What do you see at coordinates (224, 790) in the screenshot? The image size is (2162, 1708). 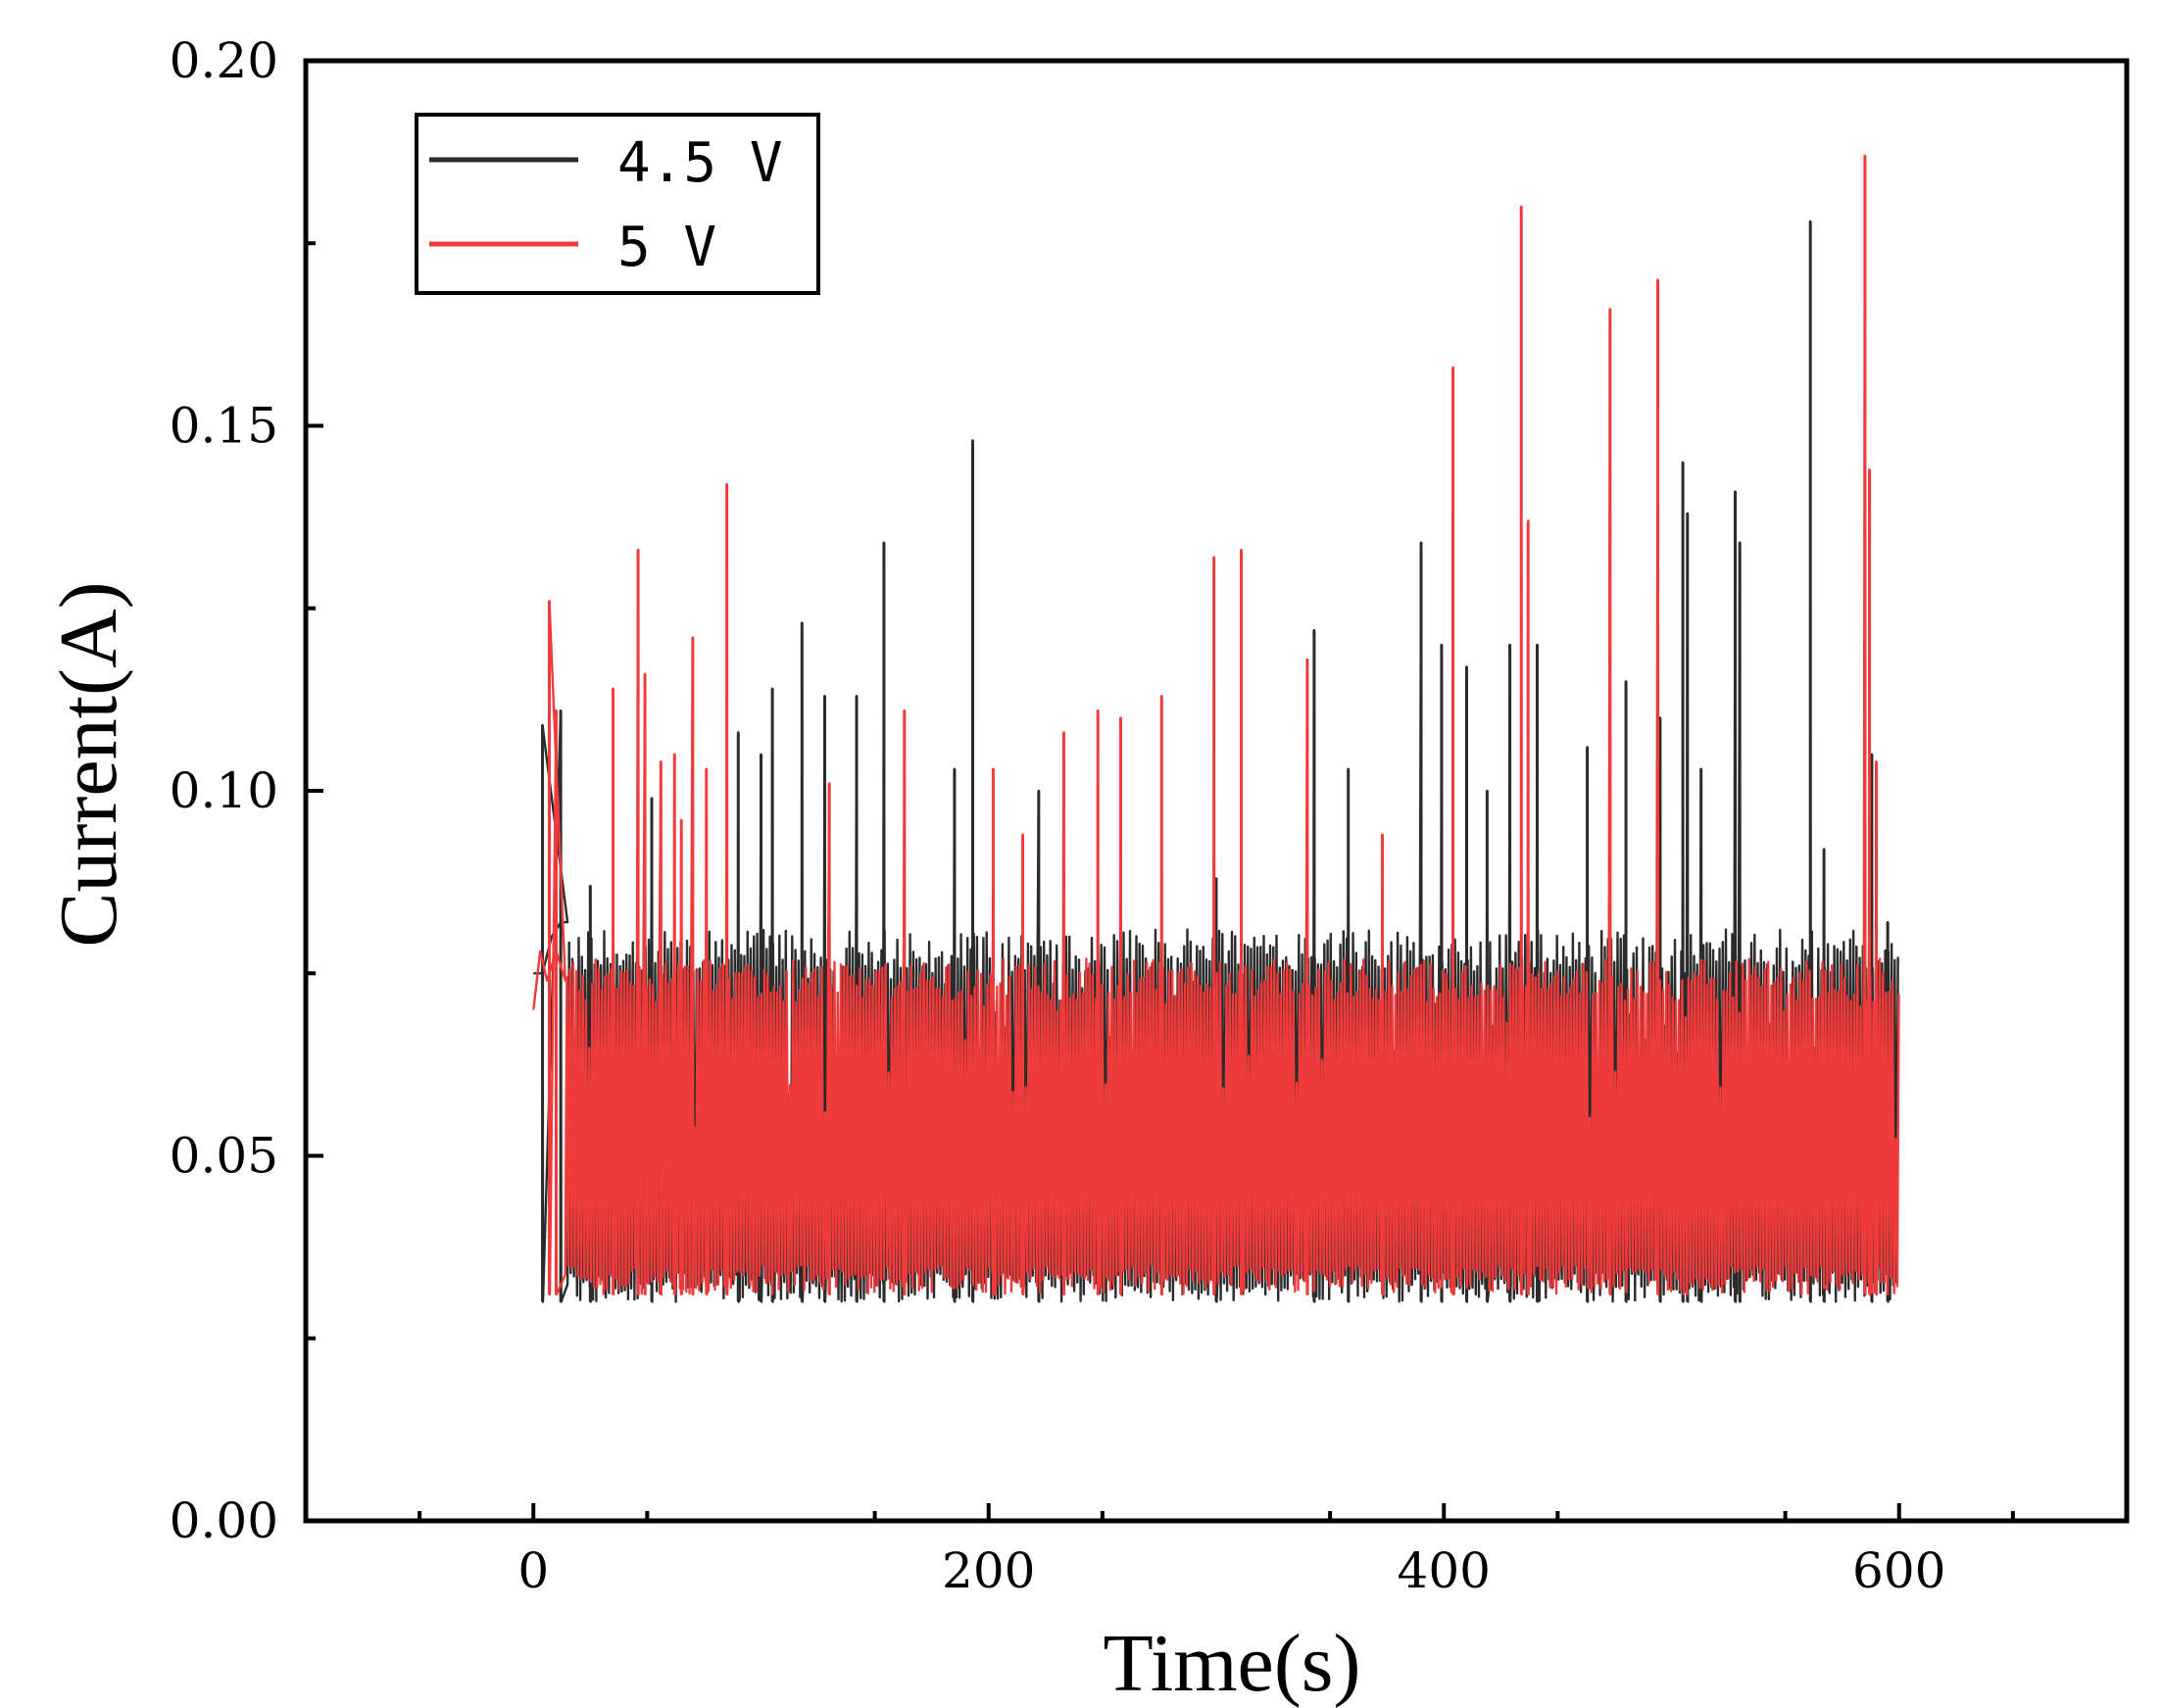 I see `y-tick-label: 0.10` at bounding box center [224, 790].